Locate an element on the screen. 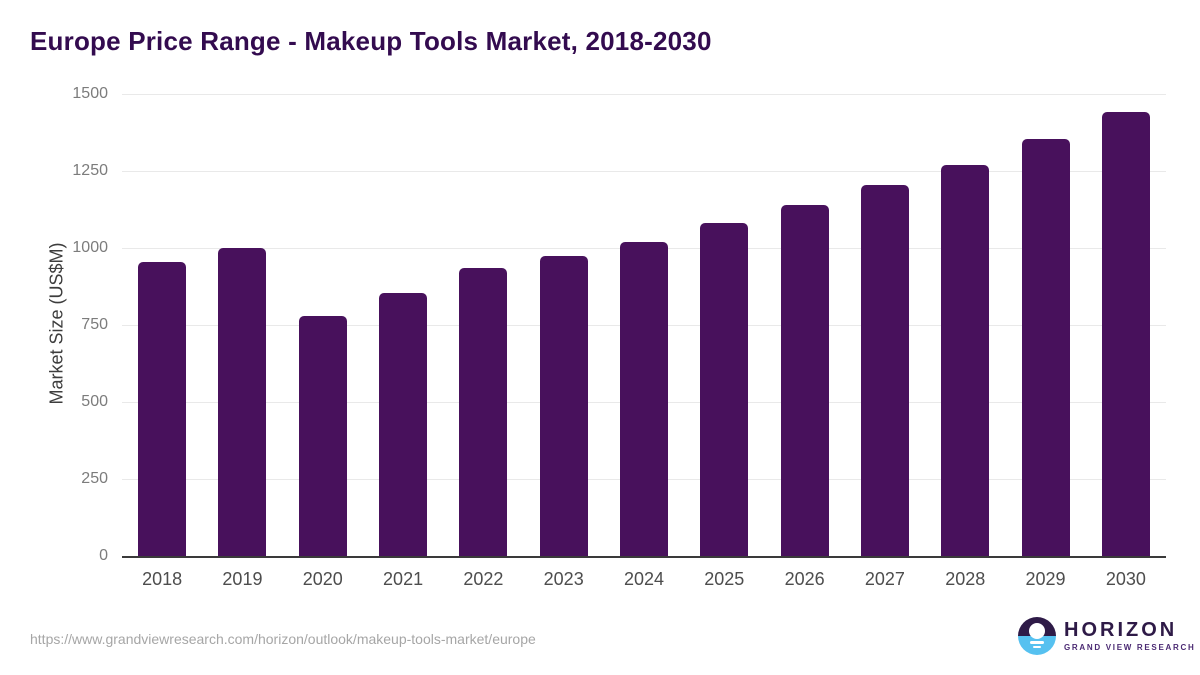  y-tick-label-0: 0 is located at coordinates (103, 555).